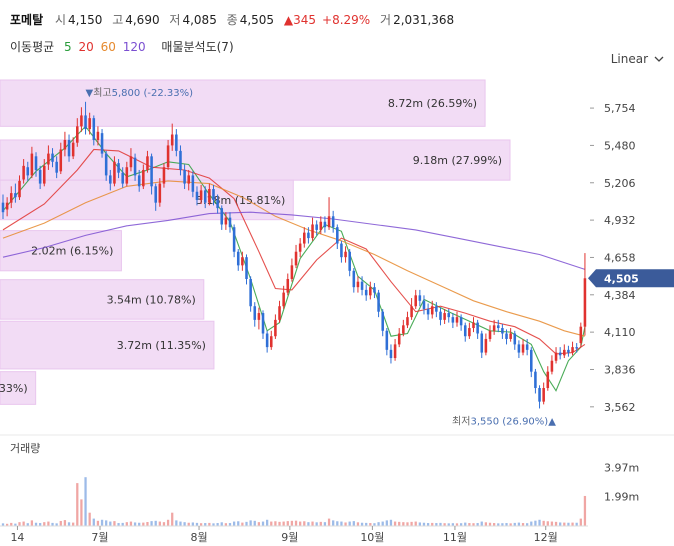  Describe the element at coordinates (108, 47) in the screenshot. I see `ma60-label: 60` at that location.